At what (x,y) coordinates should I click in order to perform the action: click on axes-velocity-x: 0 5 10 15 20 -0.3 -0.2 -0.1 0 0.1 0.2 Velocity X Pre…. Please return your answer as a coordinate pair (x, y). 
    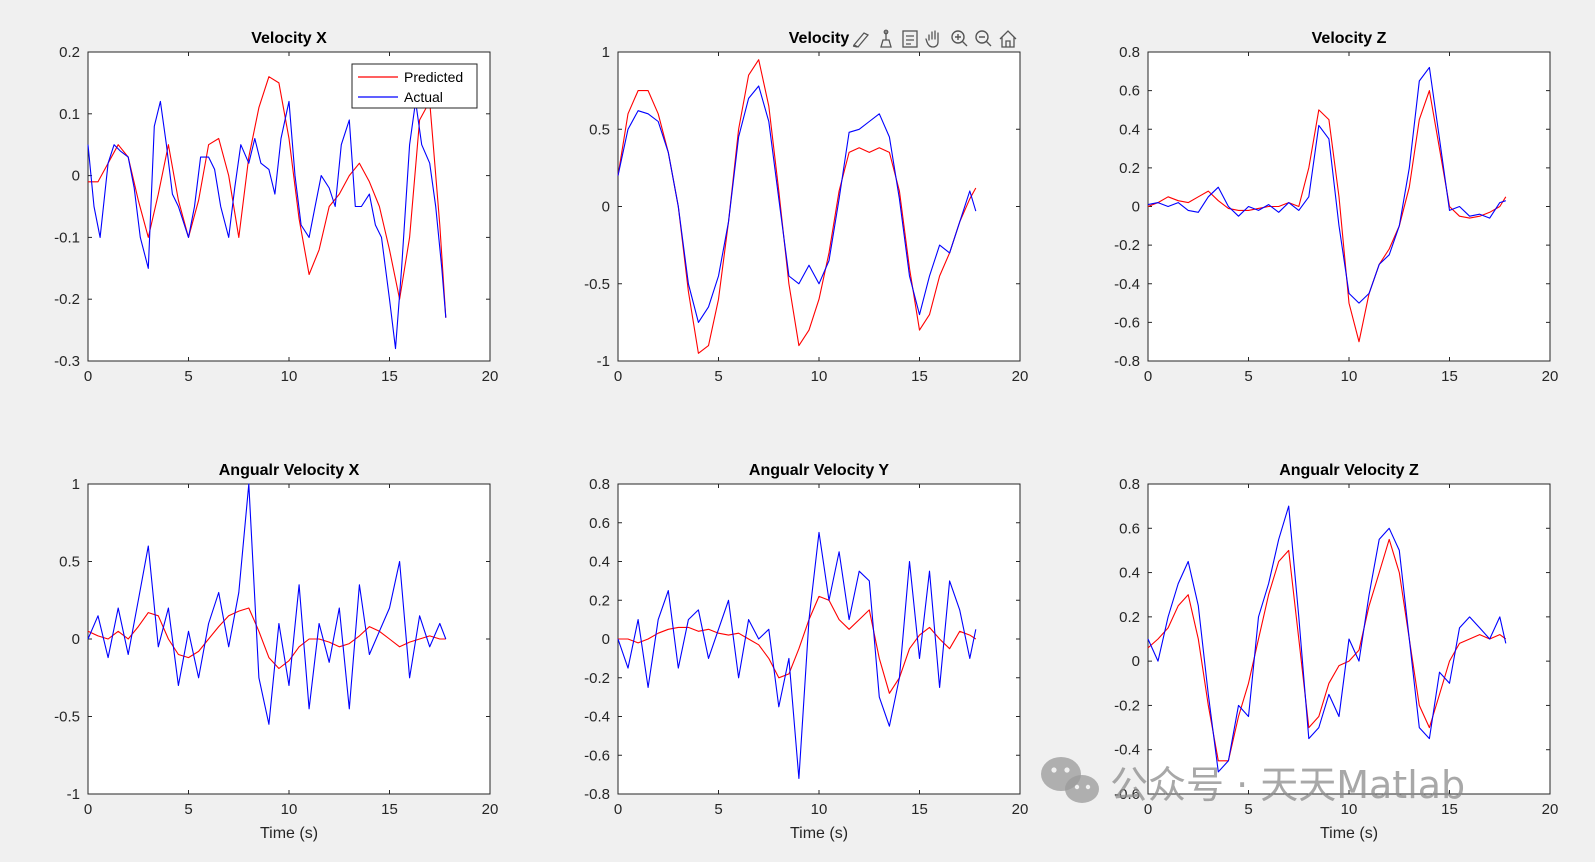
    Looking at the image, I should click on (276, 207).